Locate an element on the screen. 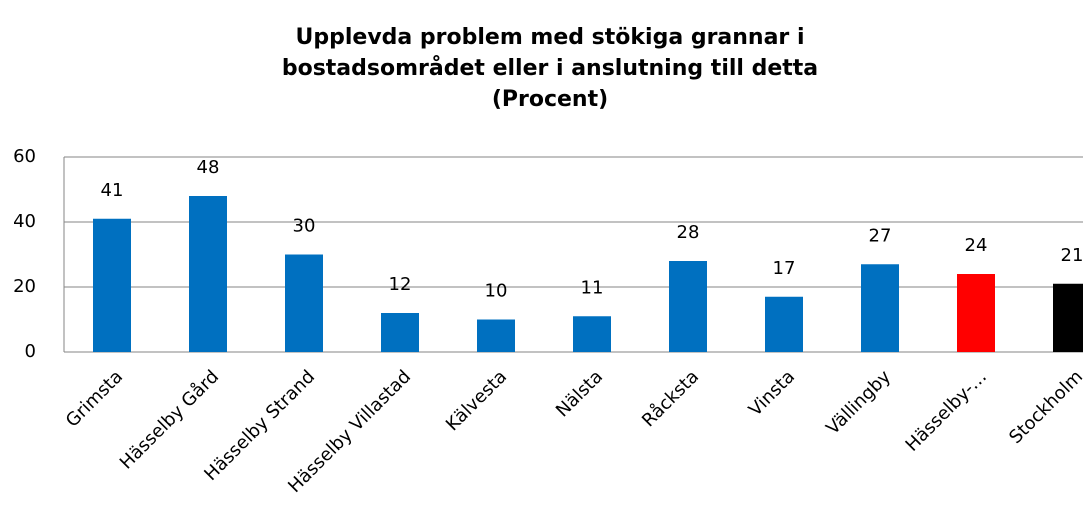 This screenshot has width=1083, height=530. value-label: 21 is located at coordinates (1072, 255).